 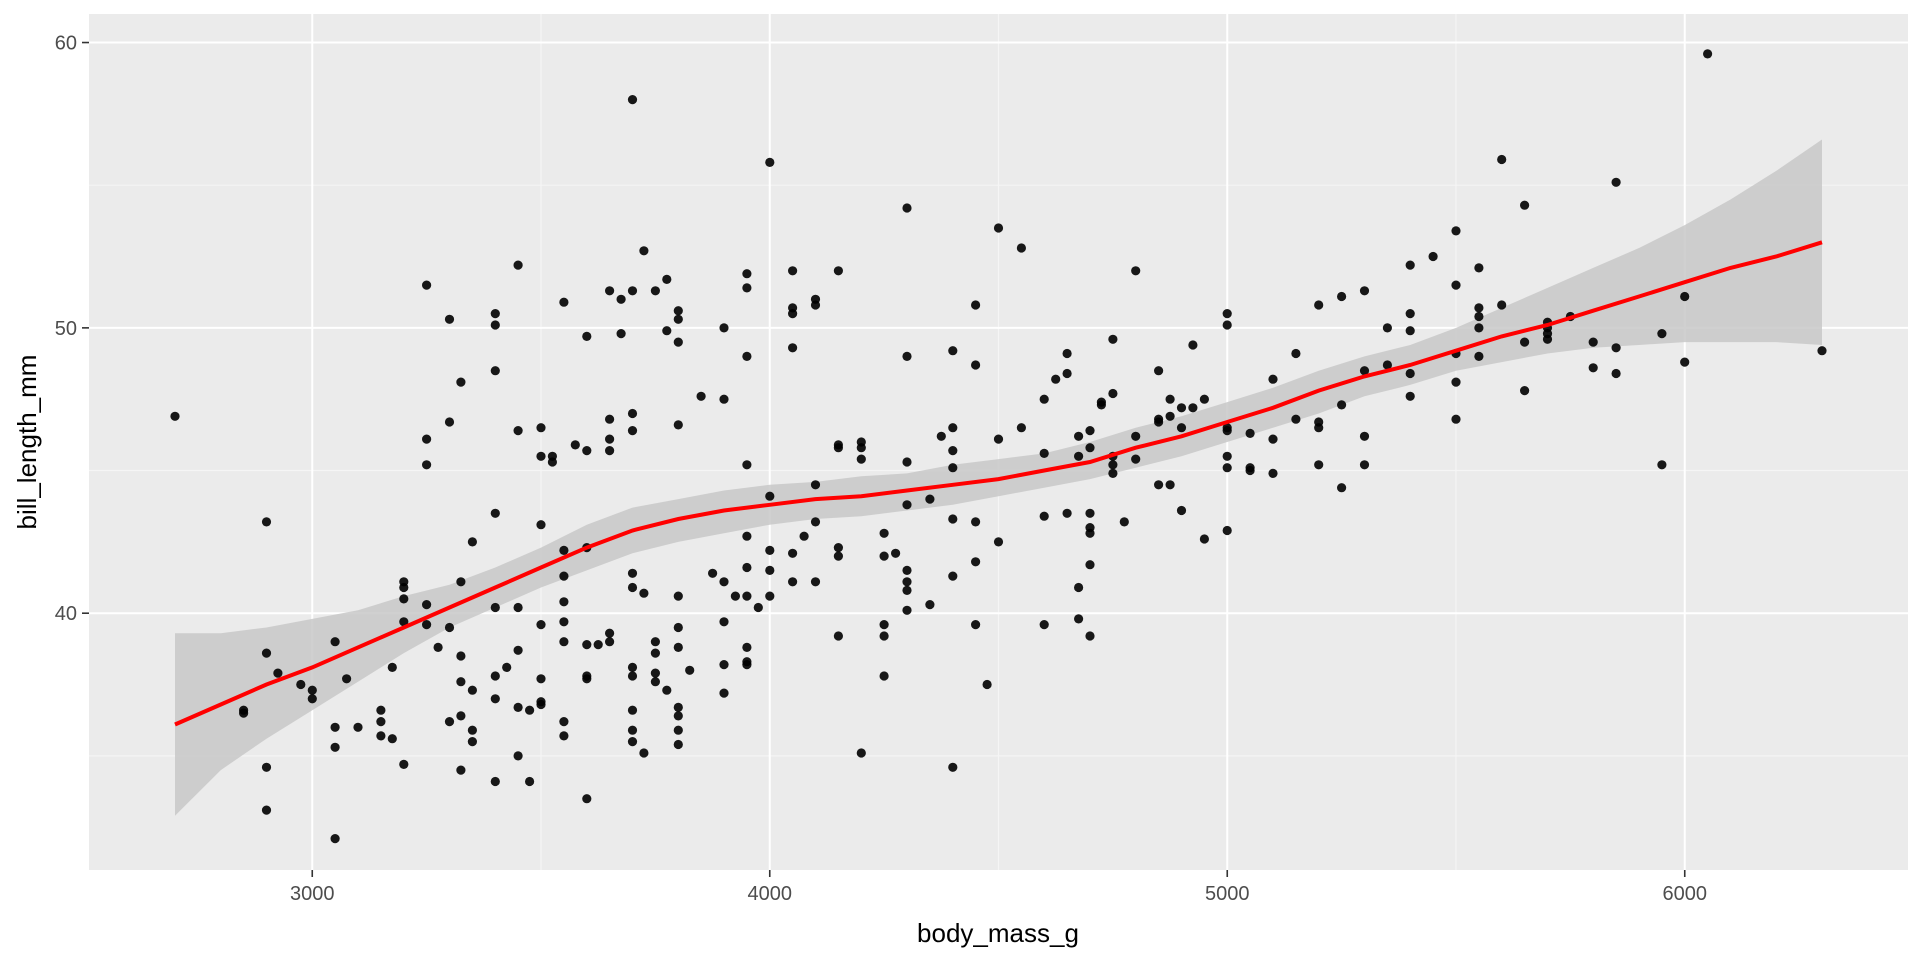 I want to click on y-axis-title: bill_length_mm, so click(x=27, y=442).